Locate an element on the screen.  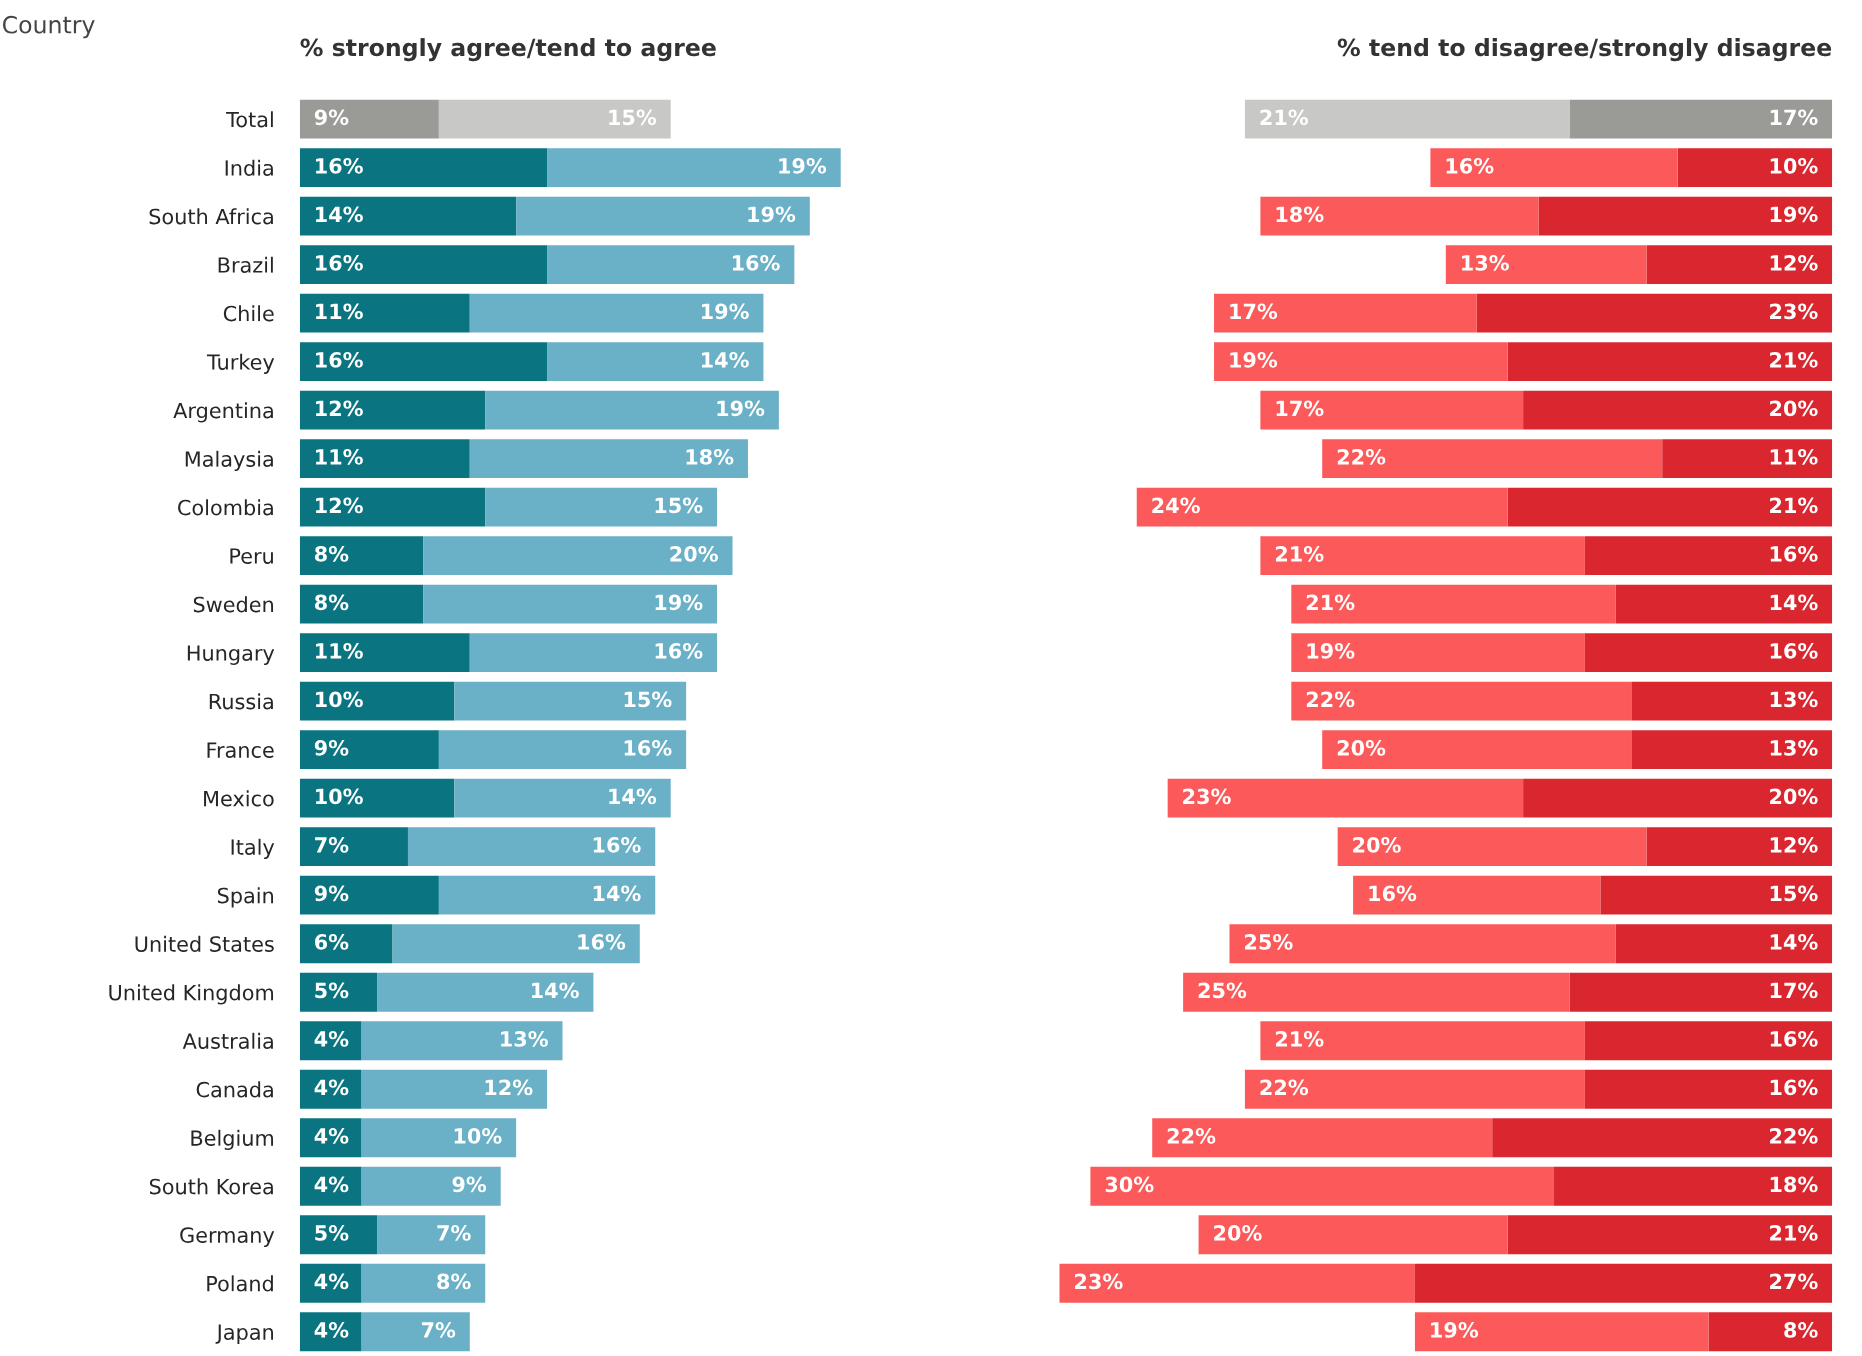
y-tick-label: Malaysia is located at coordinates (229, 460).